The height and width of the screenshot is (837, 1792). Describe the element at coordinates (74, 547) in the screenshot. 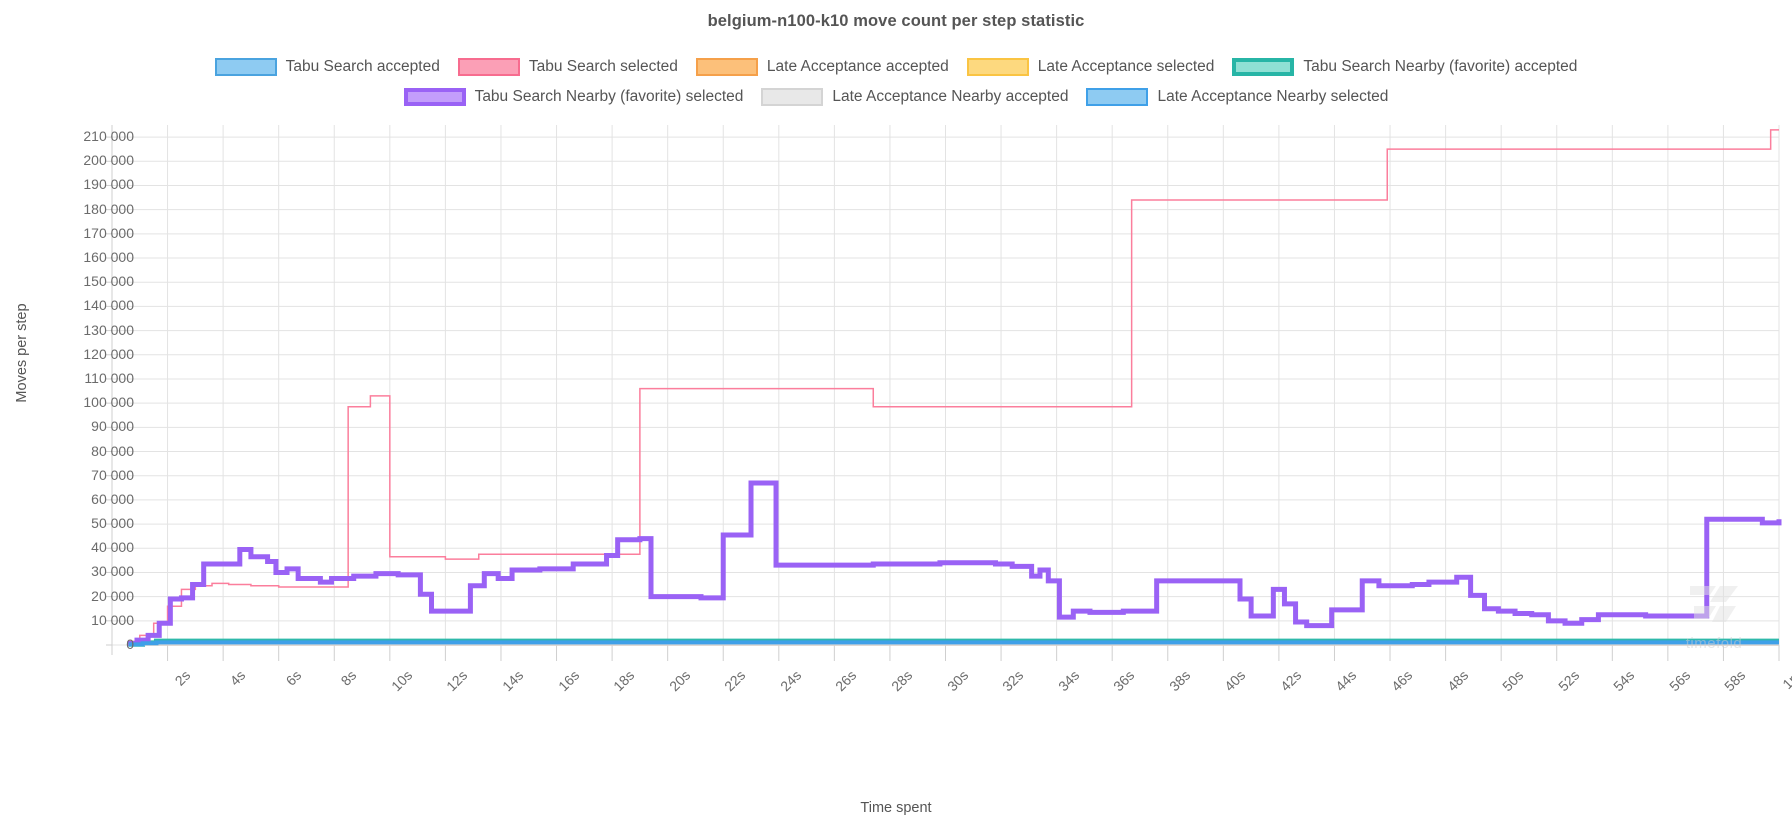

I see `y-axis-tick-label: 40 000` at that location.